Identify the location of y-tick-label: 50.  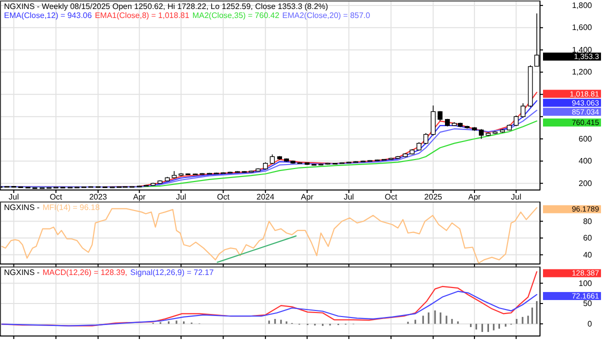
(588, 303).